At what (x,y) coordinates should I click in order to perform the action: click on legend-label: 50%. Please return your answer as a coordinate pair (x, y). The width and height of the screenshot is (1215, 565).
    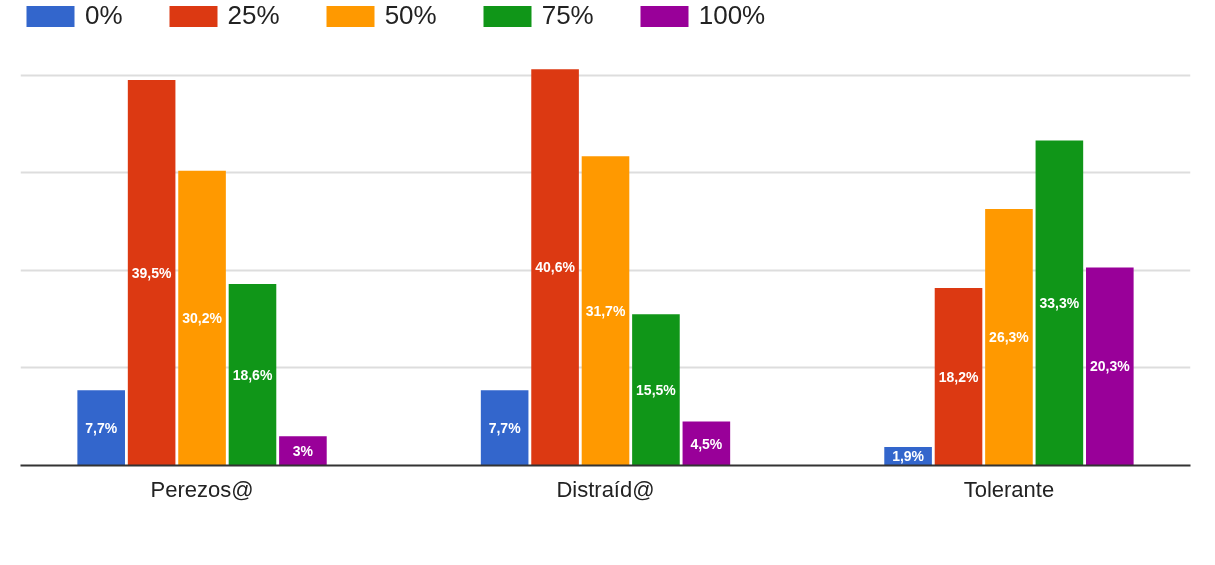
    Looking at the image, I should click on (410, 15).